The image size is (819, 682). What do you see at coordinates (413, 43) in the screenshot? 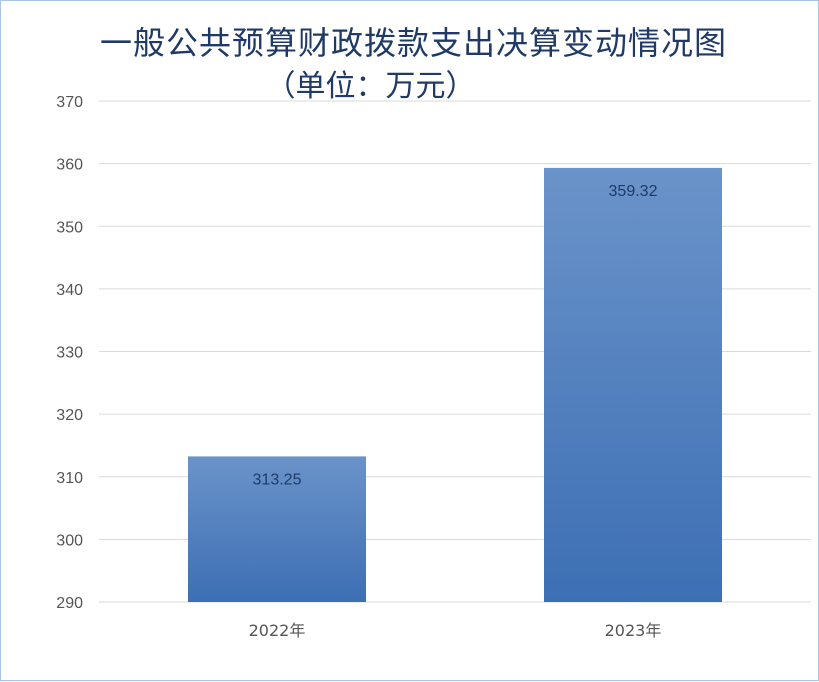
I see `chart-title-line1: 一般公共预算财政拨款支出决算变动情况图` at bounding box center [413, 43].